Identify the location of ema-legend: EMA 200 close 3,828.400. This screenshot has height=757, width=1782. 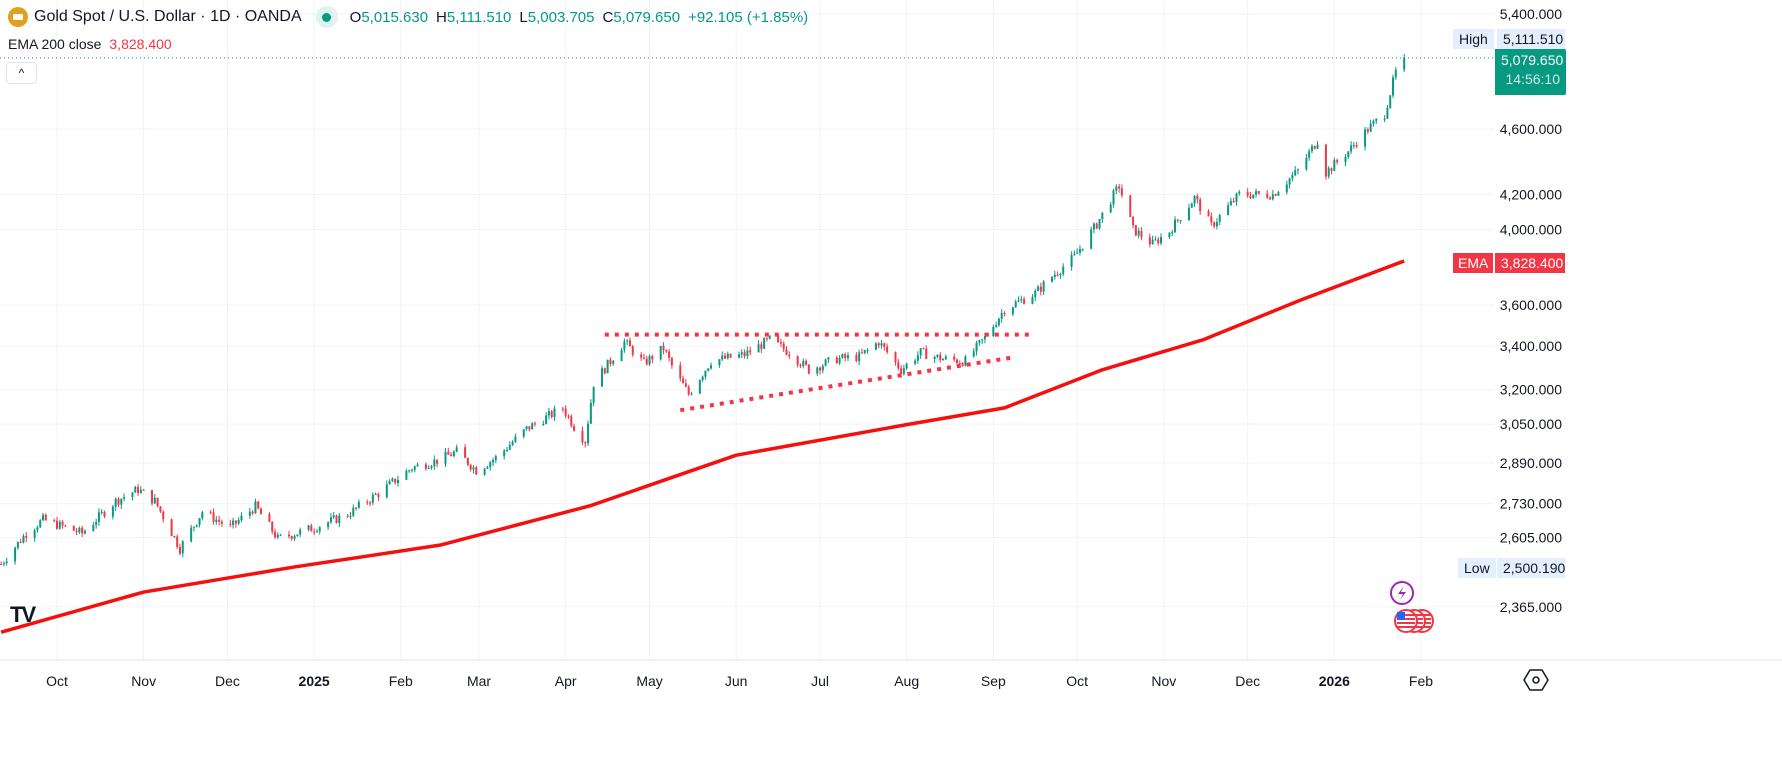
(90, 44).